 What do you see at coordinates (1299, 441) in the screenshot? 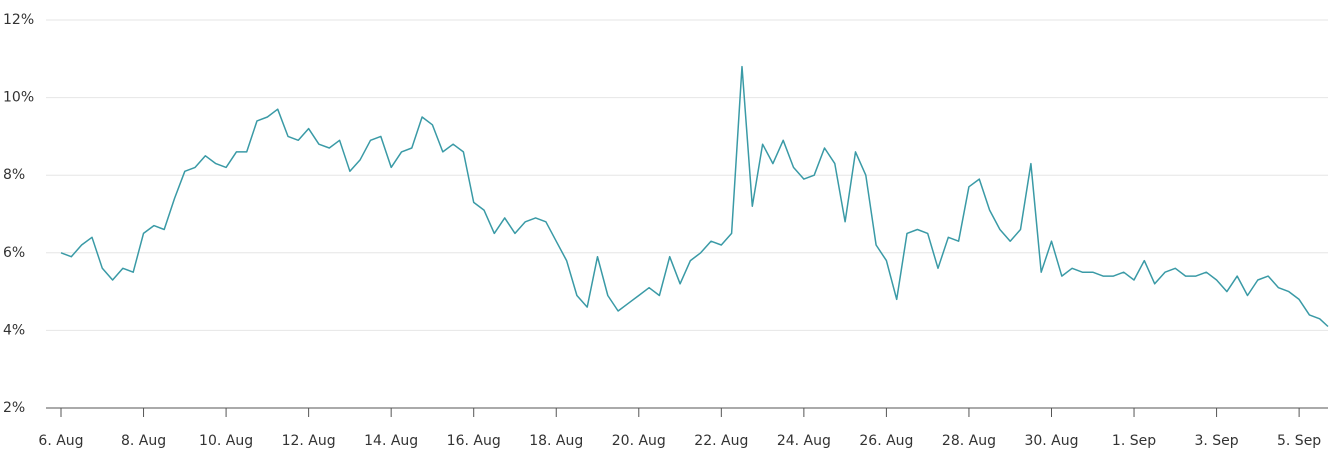
I see `x-tick-label: 5. Sep` at bounding box center [1299, 441].